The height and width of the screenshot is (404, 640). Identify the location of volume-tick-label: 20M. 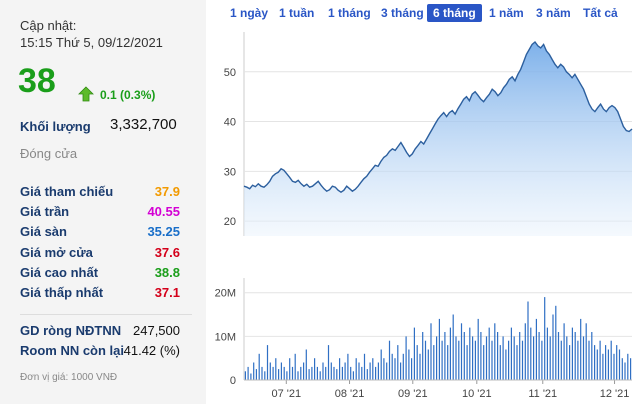
(225, 294).